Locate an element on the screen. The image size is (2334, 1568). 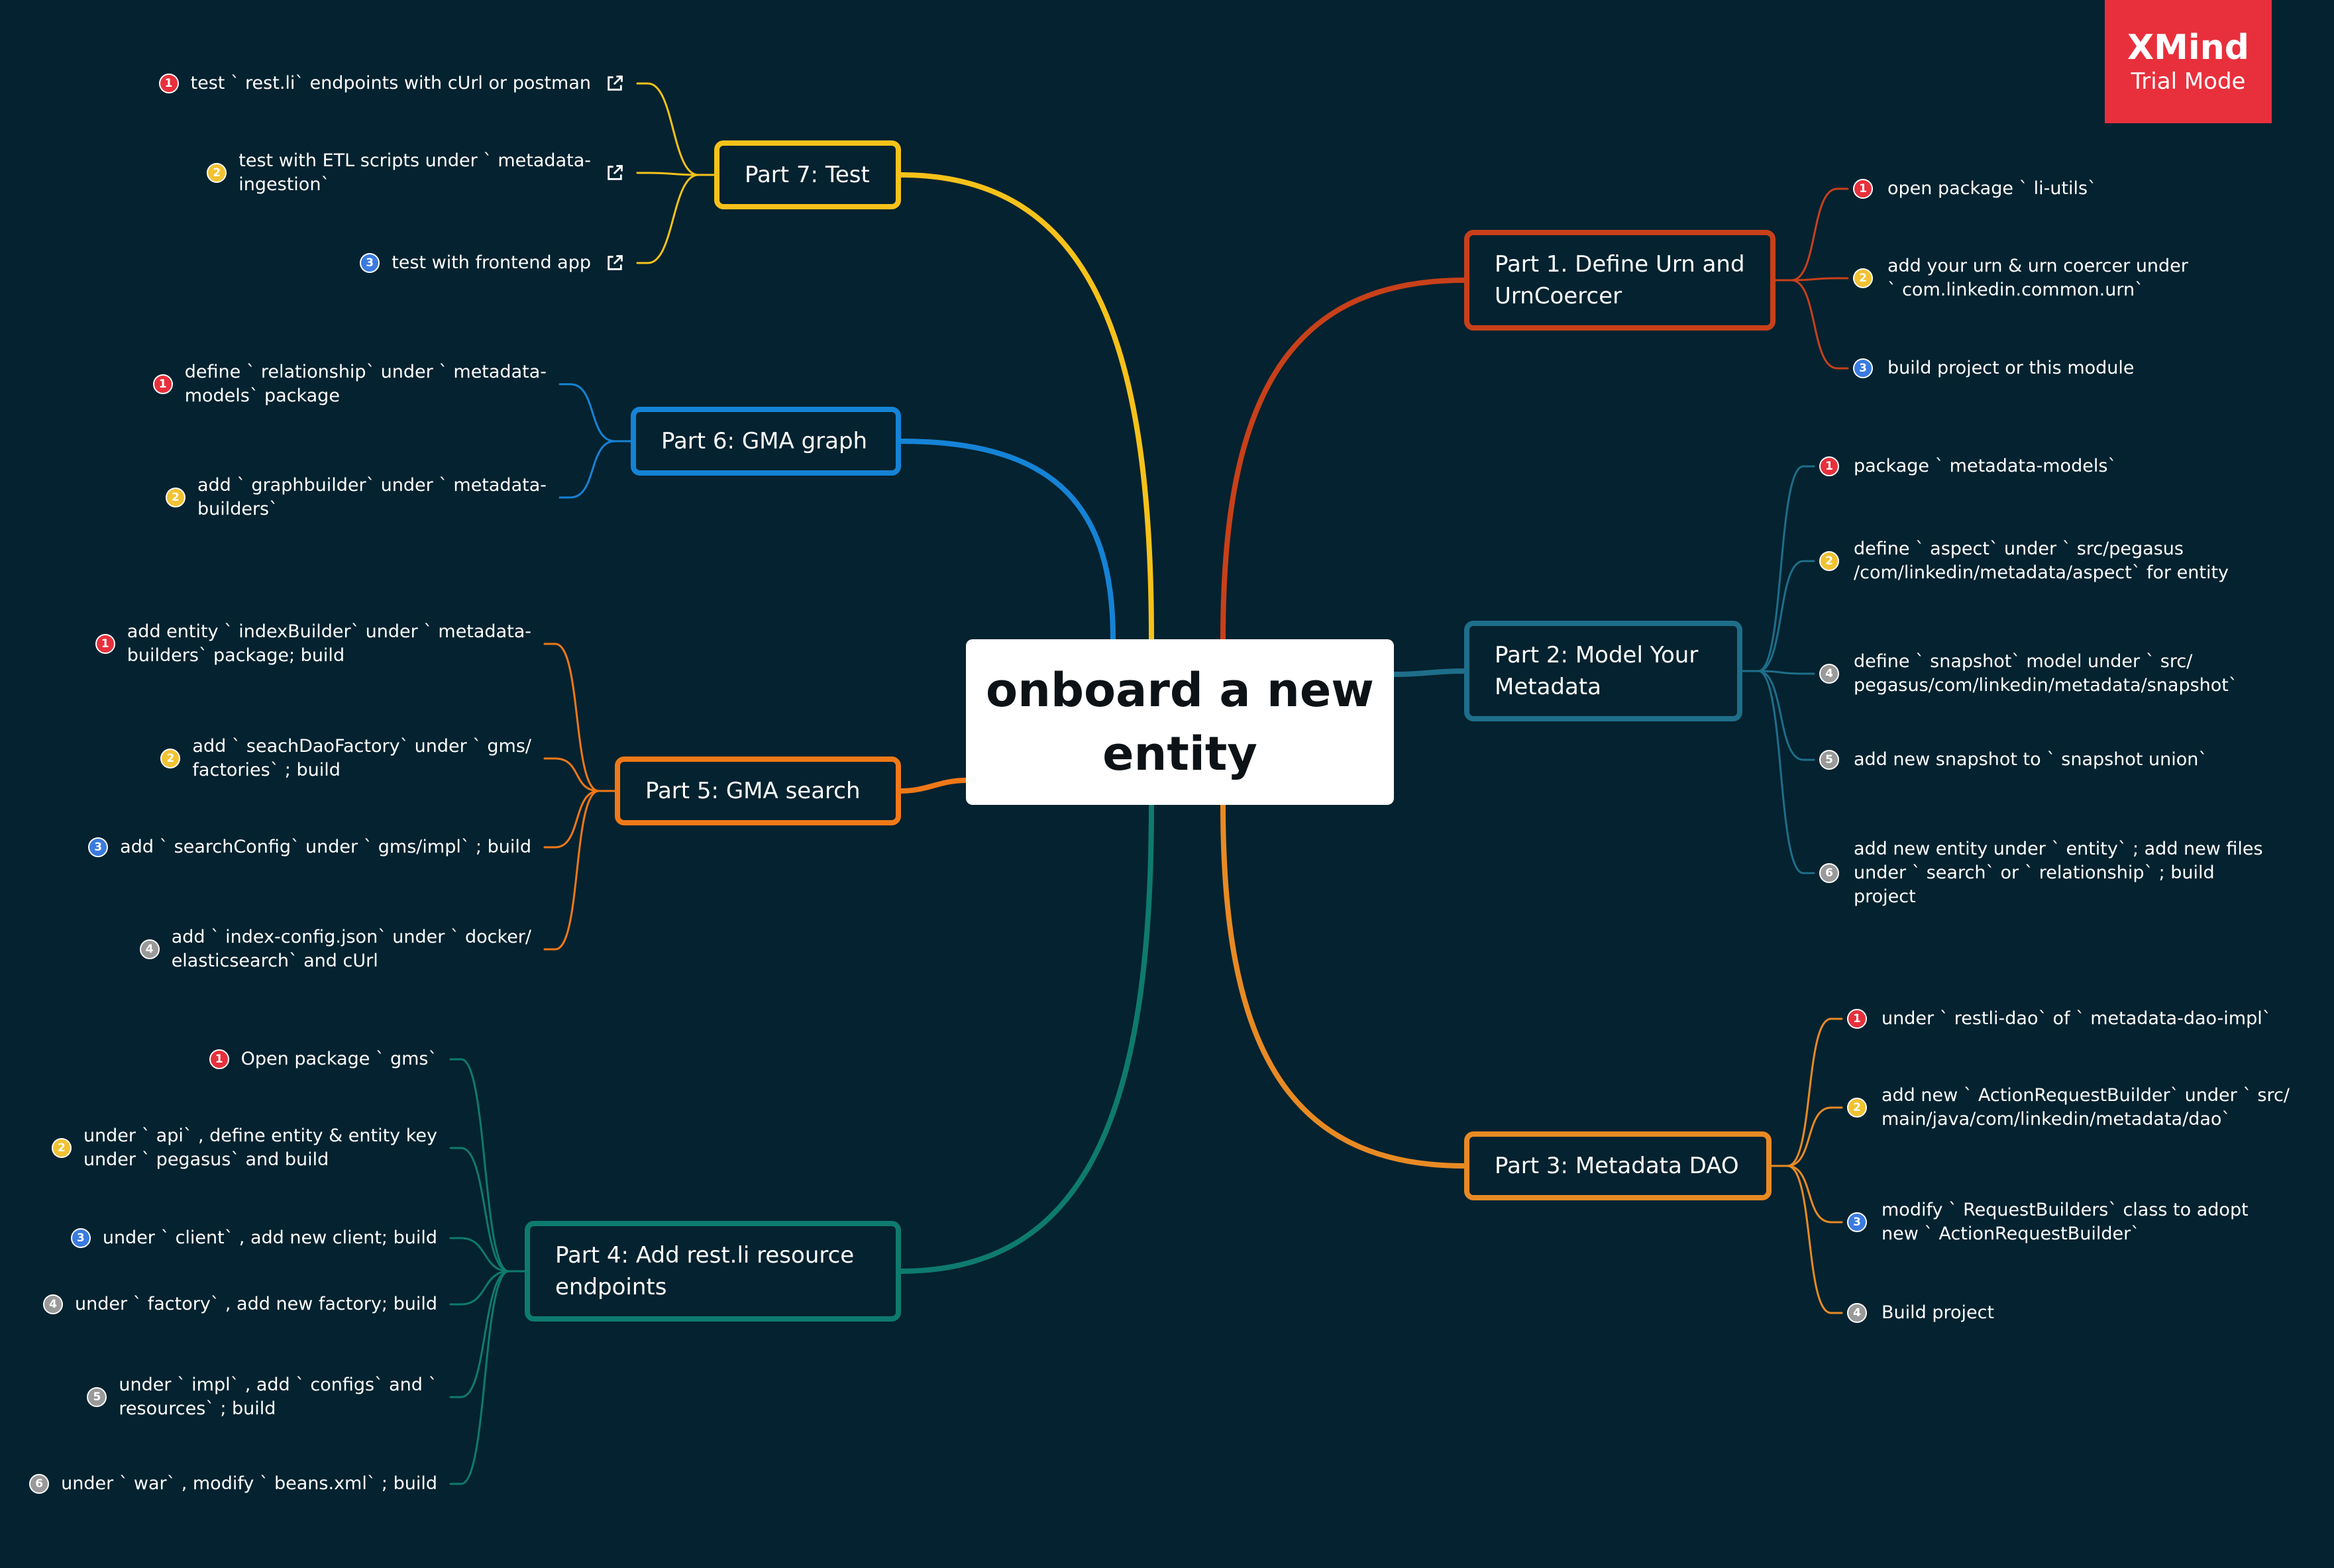
subtopic-label: test with frontend app is located at coordinates (491, 262).